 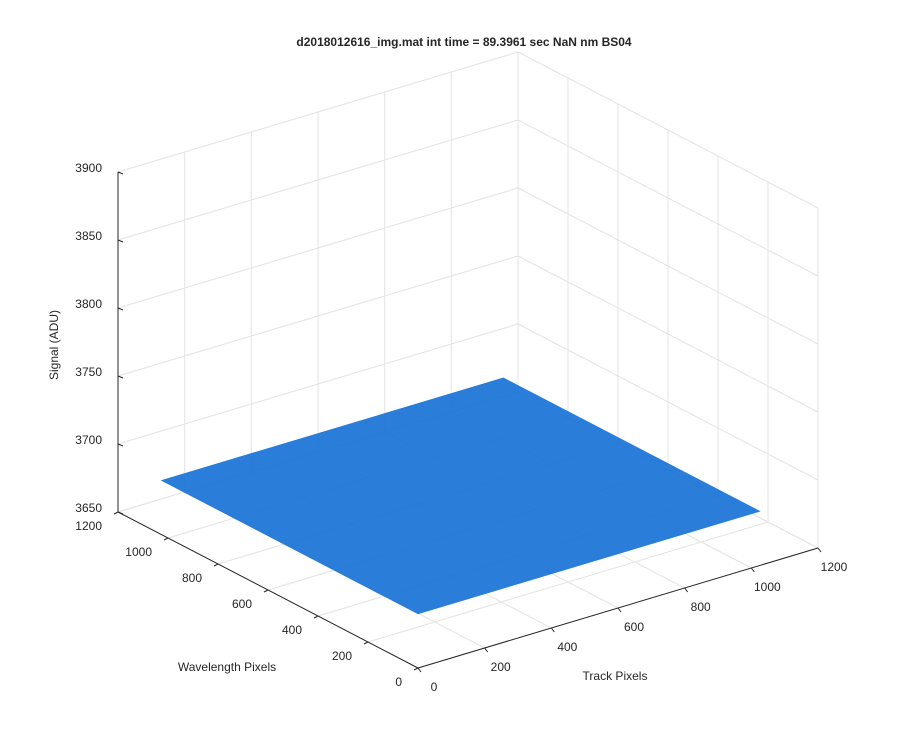 I want to click on x-tick-label: 600, so click(x=634, y=627).